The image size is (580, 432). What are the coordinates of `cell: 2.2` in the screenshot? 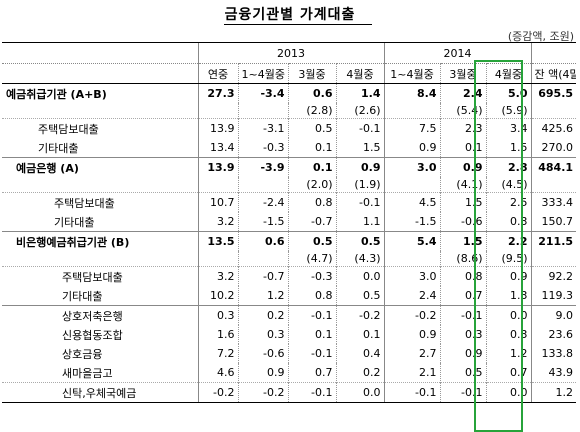 It's located at (508, 241).